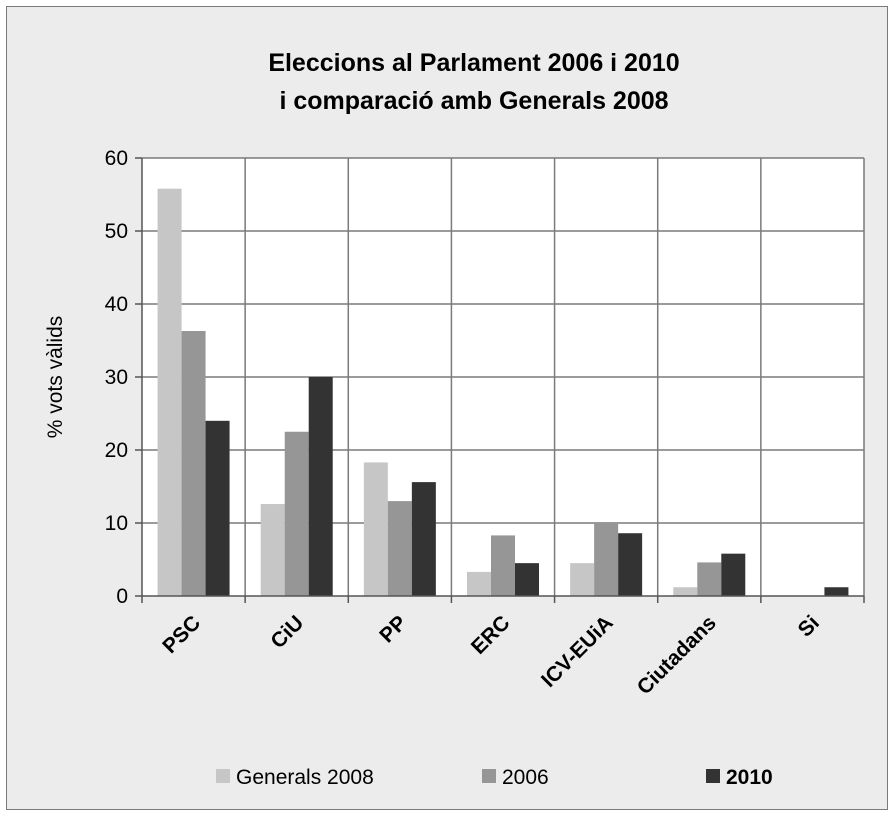 The width and height of the screenshot is (895, 816). Describe the element at coordinates (55, 377) in the screenshot. I see `y-axis-label: % vots vàlids` at that location.